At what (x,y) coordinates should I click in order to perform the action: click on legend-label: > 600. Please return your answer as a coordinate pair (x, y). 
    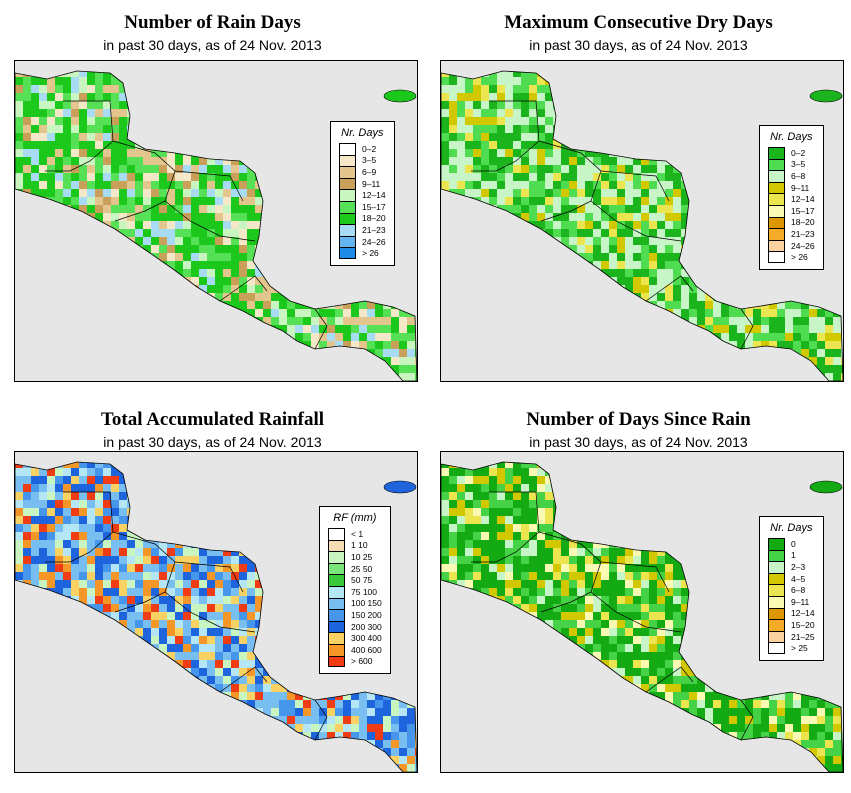
    Looking at the image, I should click on (362, 661).